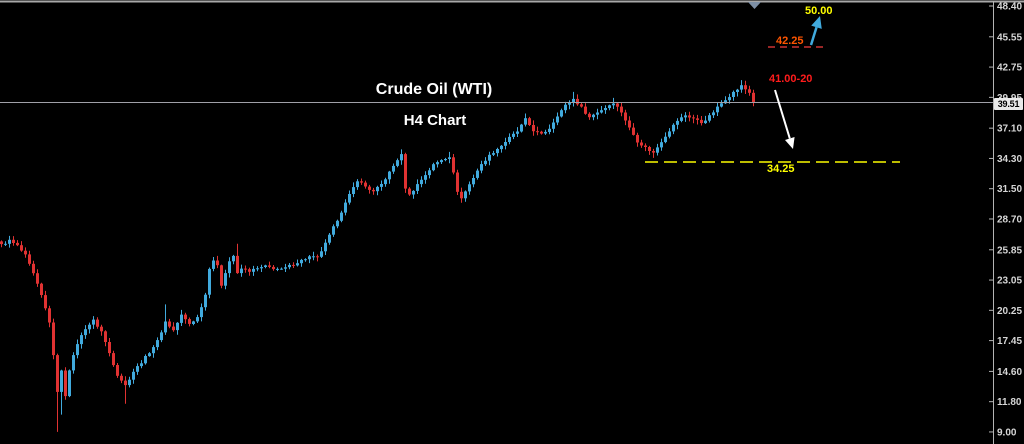  What do you see at coordinates (1009, 250) in the screenshot?
I see `y-axis-tick-label: 25.85` at bounding box center [1009, 250].